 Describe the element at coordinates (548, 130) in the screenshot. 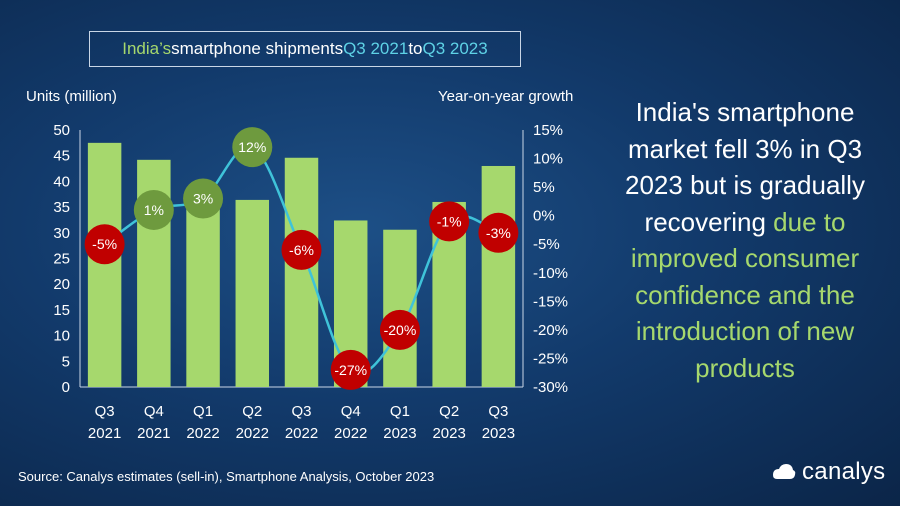

I see `right-tick-label: 15%` at that location.